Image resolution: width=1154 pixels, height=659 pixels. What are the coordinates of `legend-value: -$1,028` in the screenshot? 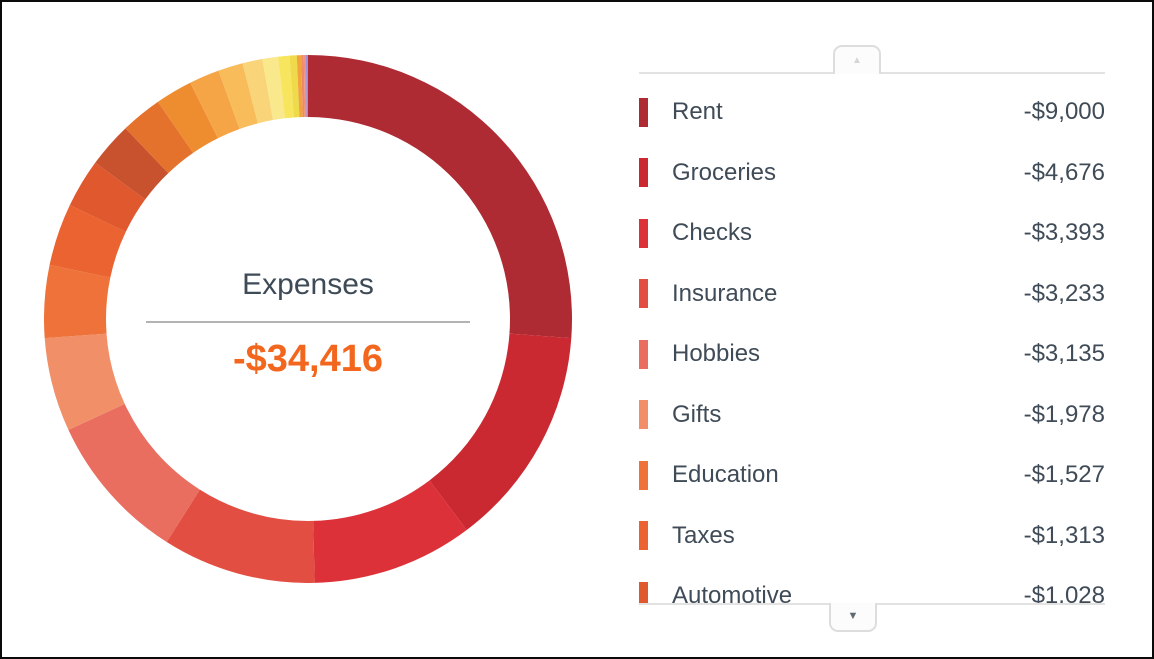 It's located at (1064, 592).